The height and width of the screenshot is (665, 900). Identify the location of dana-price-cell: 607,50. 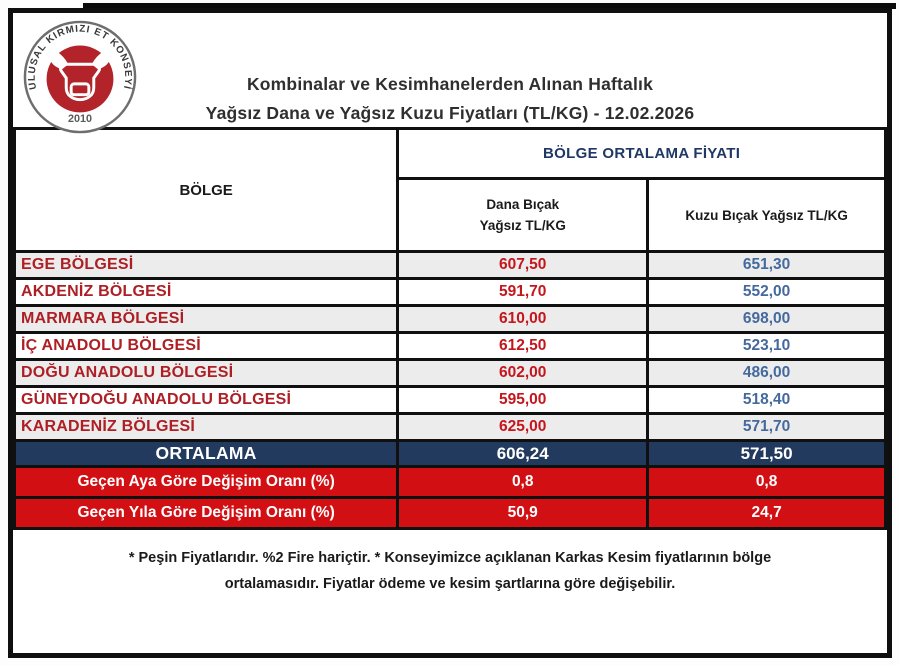
(523, 265).